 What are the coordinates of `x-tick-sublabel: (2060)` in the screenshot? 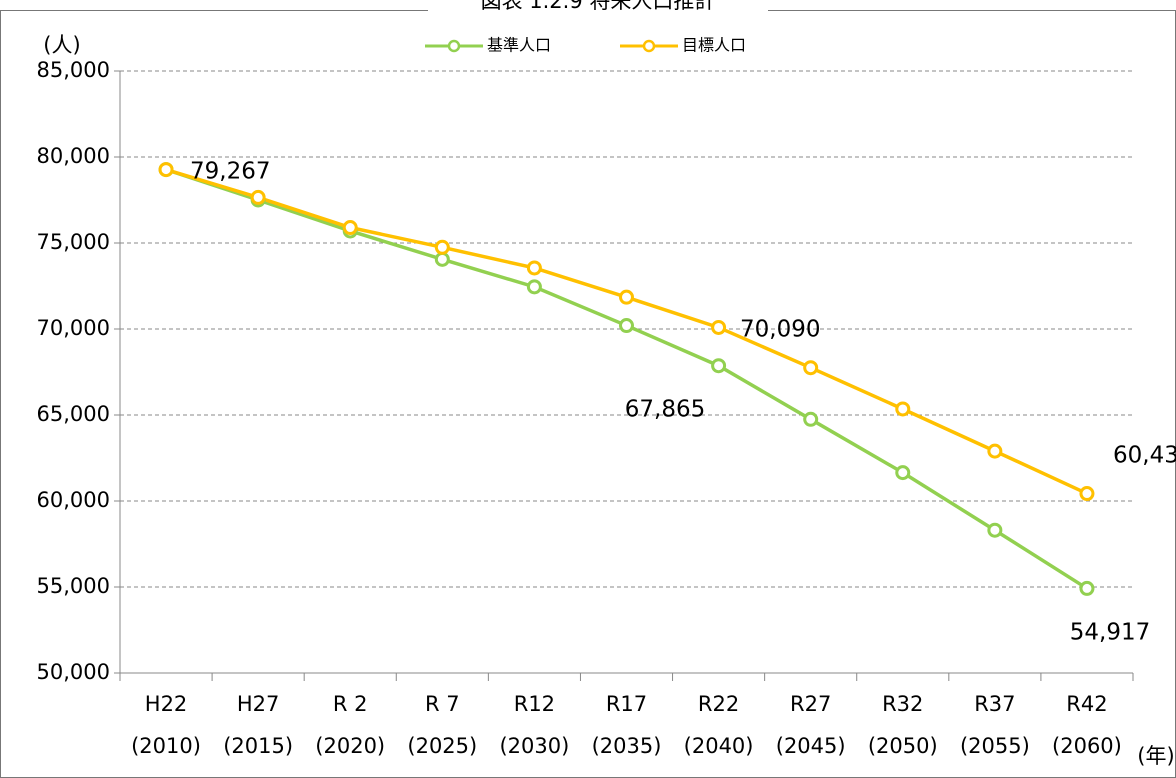 It's located at (1087, 746).